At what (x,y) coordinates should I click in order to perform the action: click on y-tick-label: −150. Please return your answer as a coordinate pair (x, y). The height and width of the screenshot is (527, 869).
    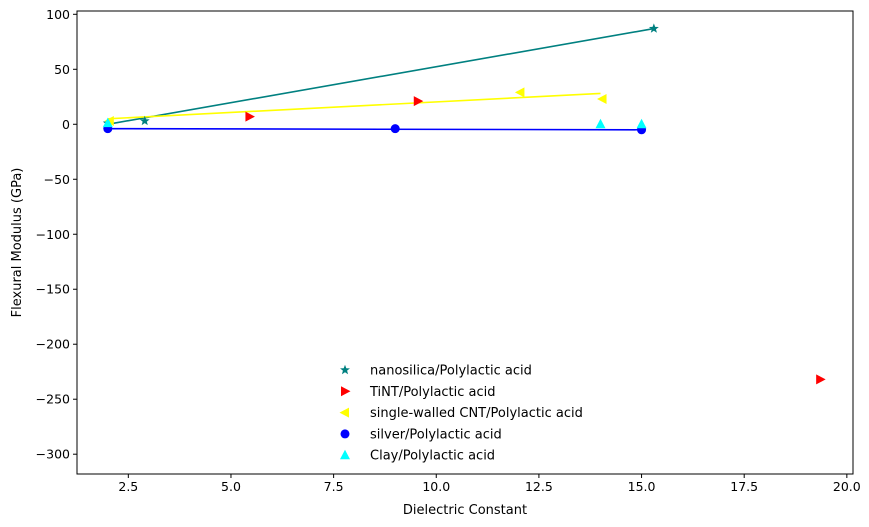
    Looking at the image, I should click on (53, 289).